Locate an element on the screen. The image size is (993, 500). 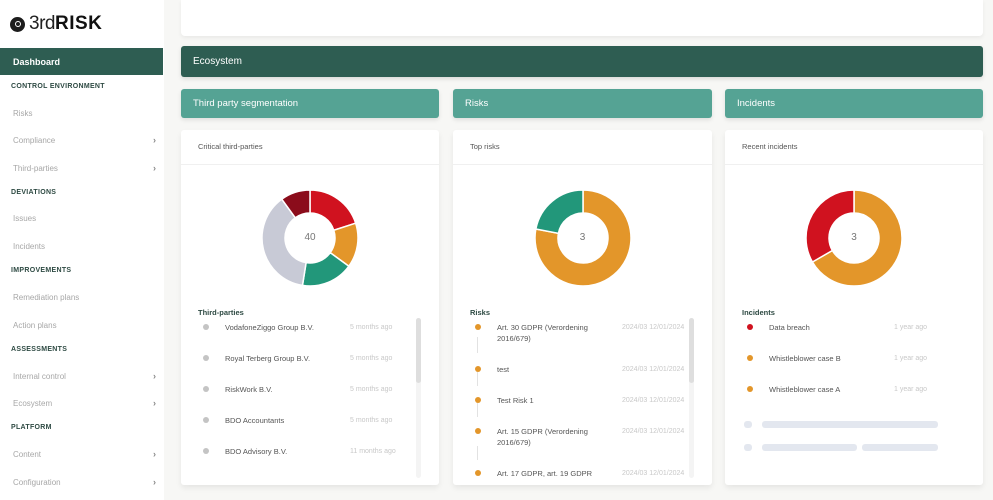
brand-logo: 3rd RISK is located at coordinates (56, 24).